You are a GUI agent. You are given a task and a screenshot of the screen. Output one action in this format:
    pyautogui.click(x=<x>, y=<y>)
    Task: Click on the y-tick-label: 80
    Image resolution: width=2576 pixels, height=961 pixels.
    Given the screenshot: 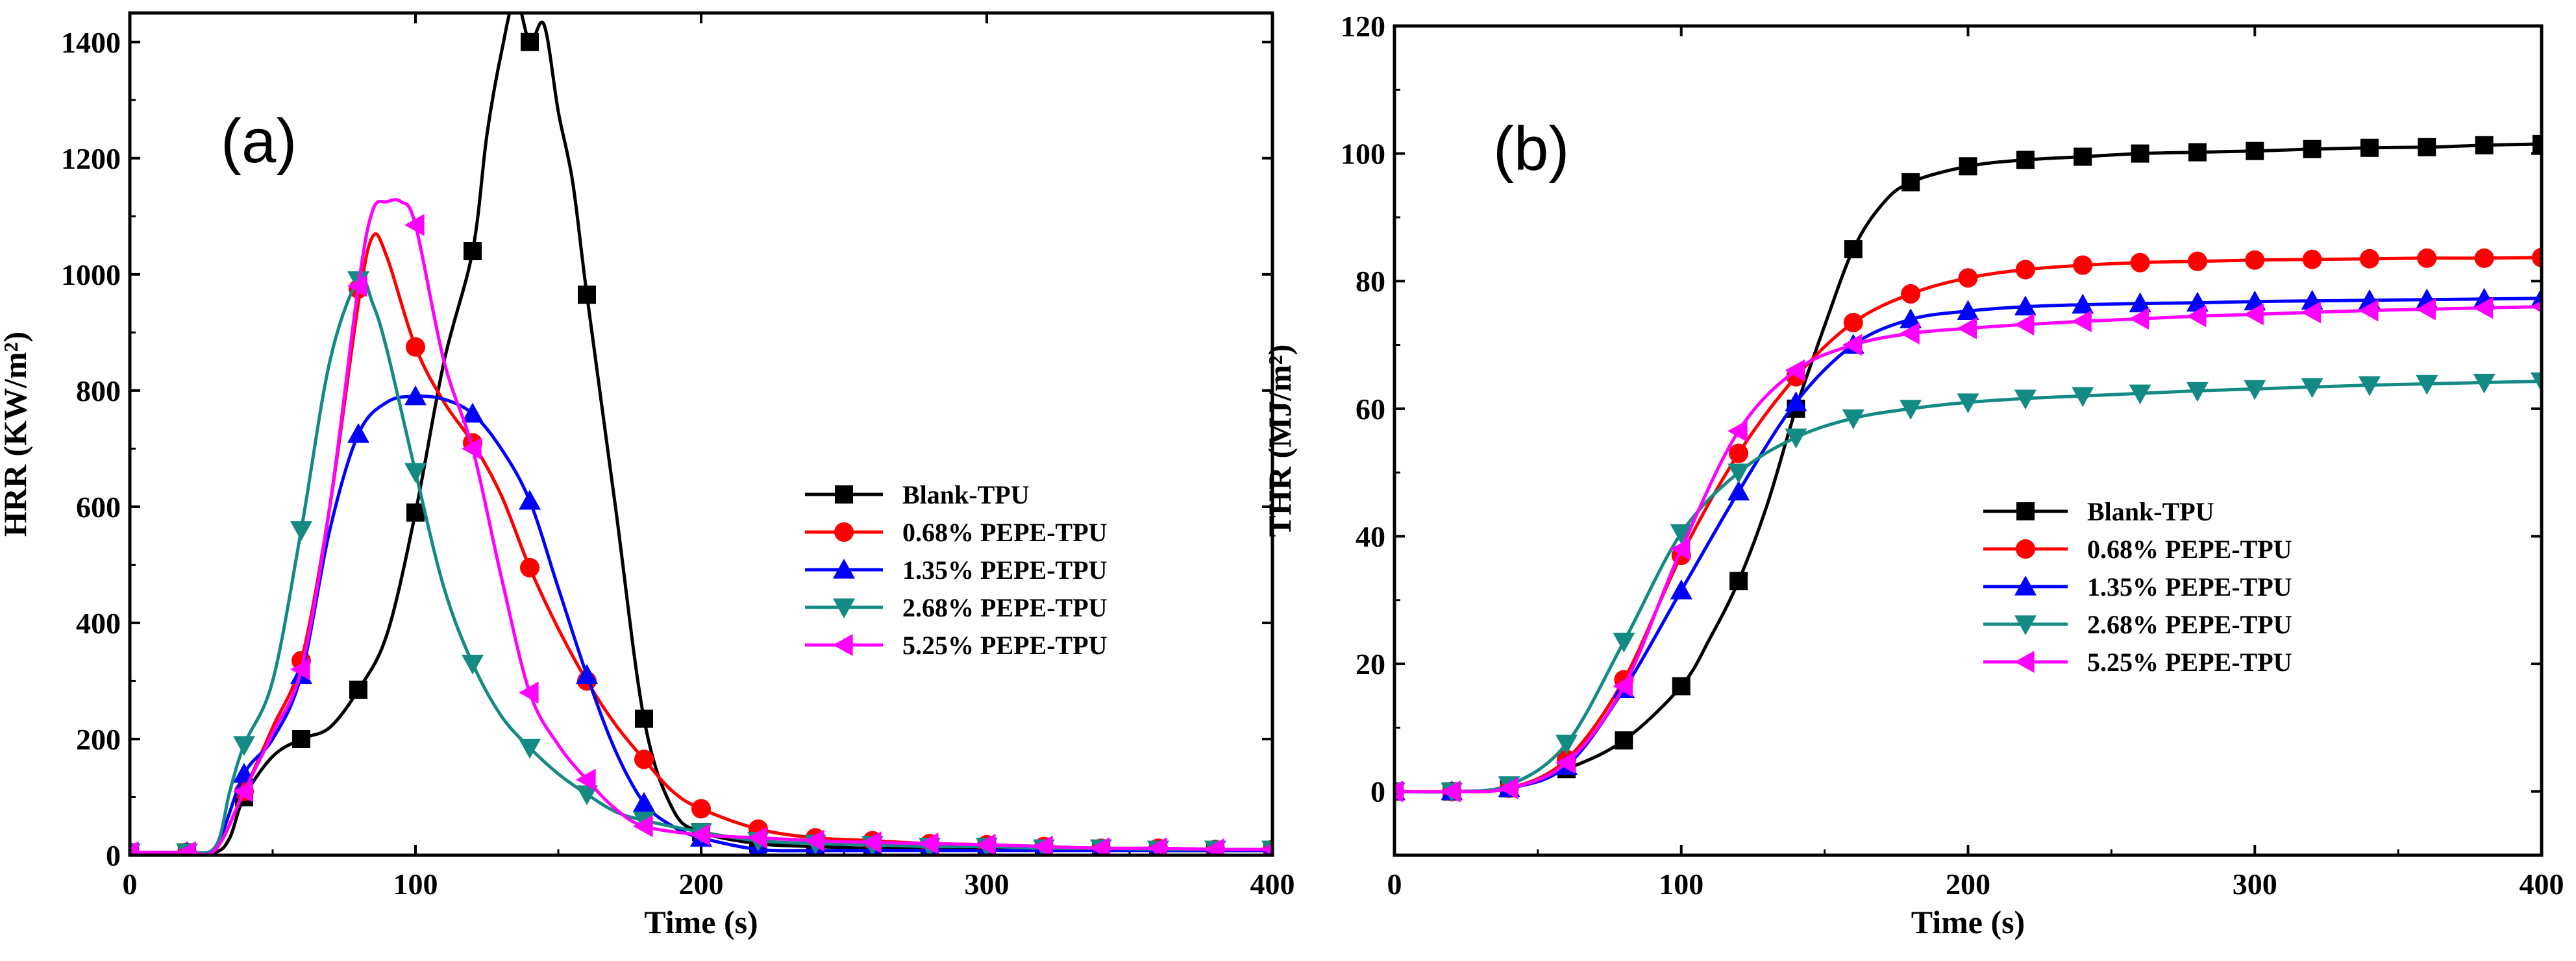 What is the action you would take?
    pyautogui.click(x=1370, y=281)
    